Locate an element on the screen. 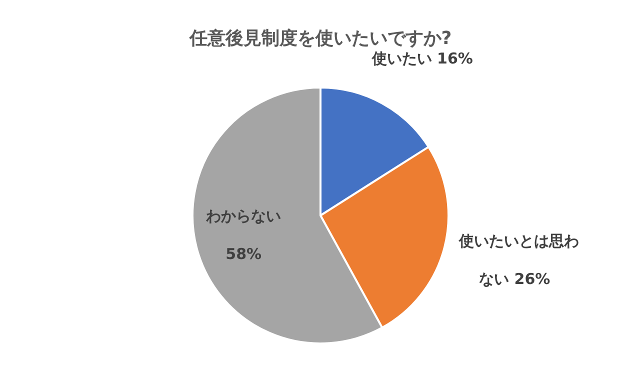  slice-label: 使いたい 16% is located at coordinates (421, 58).